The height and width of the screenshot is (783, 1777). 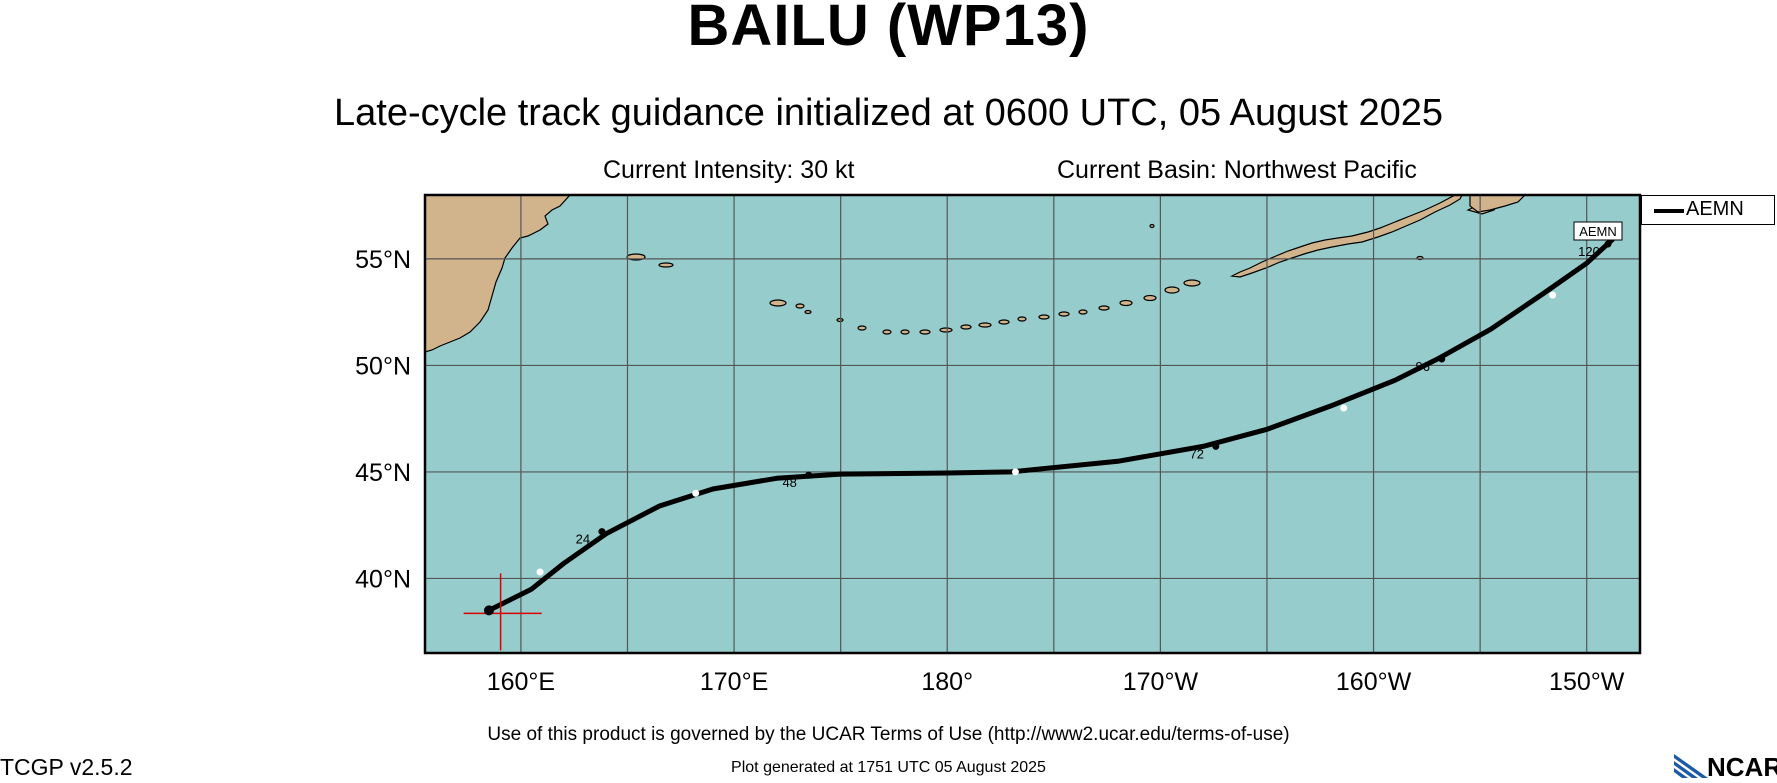 I want to click on current-position-marker, so click(x=502, y=612).